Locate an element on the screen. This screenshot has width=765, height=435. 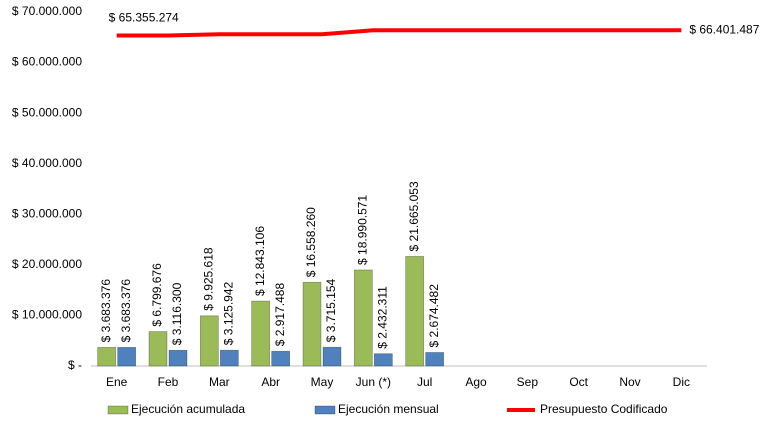
data-label: $ 65.355.274 is located at coordinates (144, 18).